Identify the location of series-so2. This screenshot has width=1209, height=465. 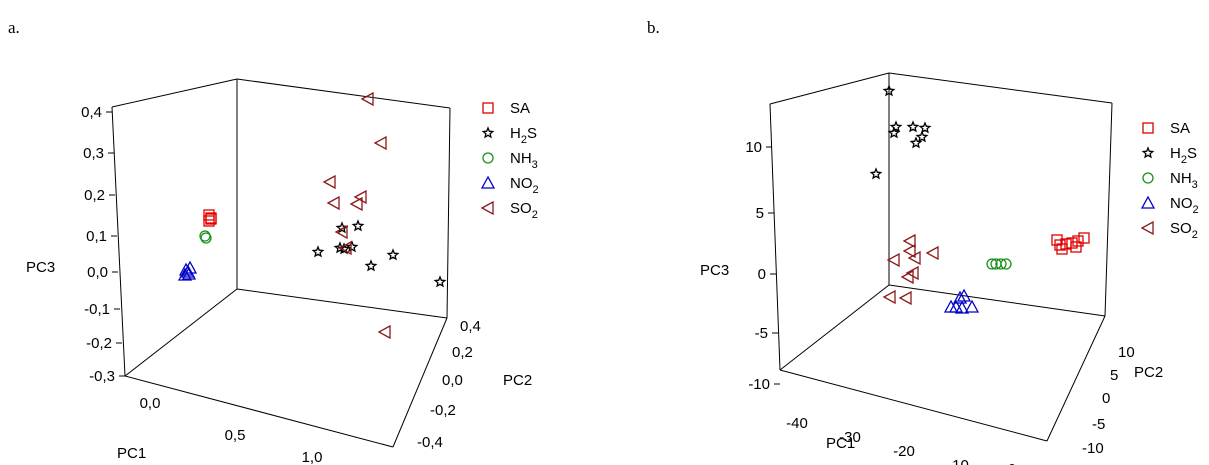
(356, 215).